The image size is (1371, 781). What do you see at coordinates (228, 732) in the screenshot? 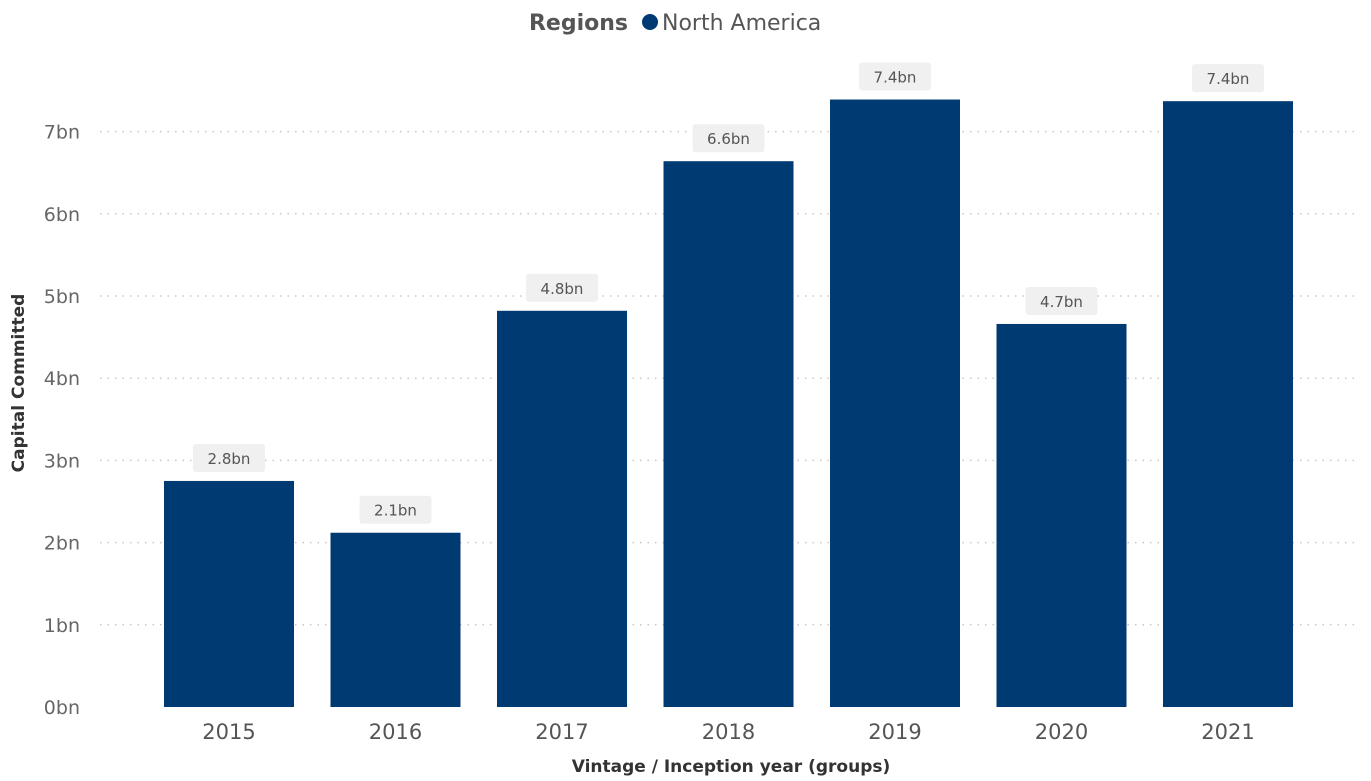
I see `x-tick-label-2015: 2015` at bounding box center [228, 732].